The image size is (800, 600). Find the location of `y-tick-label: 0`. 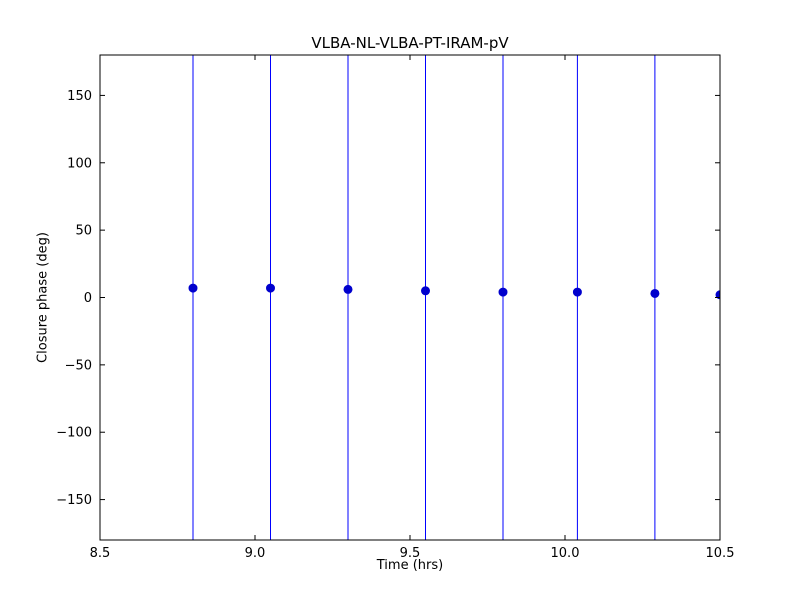

y-tick-label: 0 is located at coordinates (88, 298).